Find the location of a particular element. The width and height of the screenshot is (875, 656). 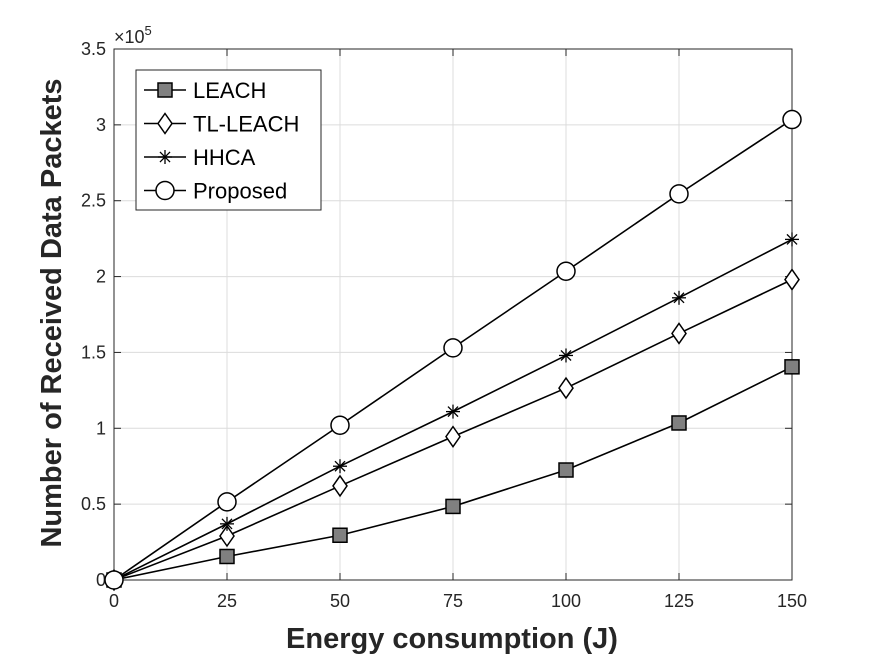

legend-label-proposed: Proposed is located at coordinates (240, 191).